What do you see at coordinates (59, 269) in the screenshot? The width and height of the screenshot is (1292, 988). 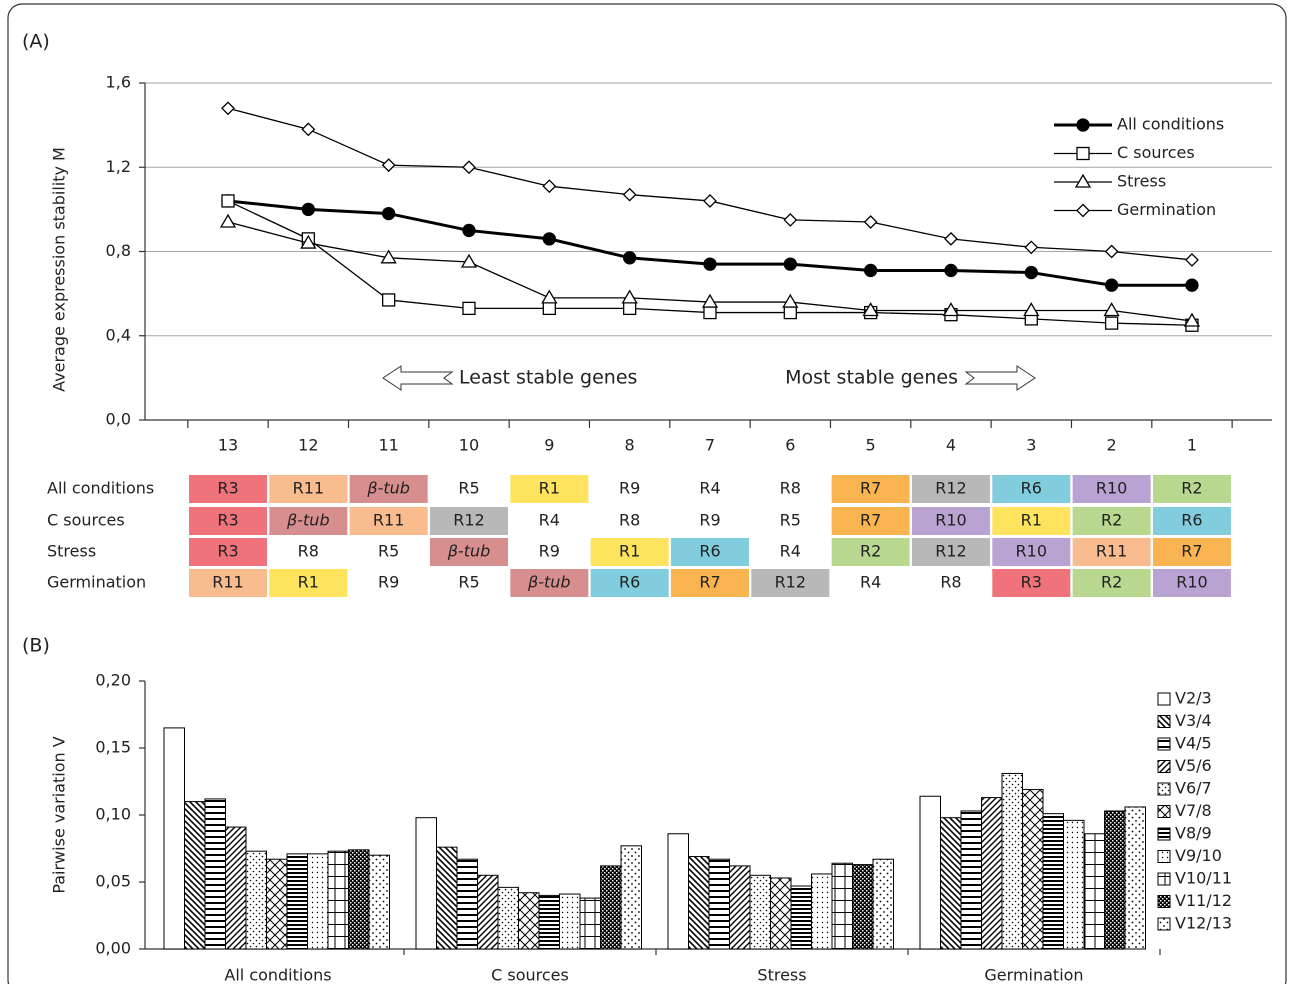 I see `y-axis-label: Average expression stability M` at bounding box center [59, 269].